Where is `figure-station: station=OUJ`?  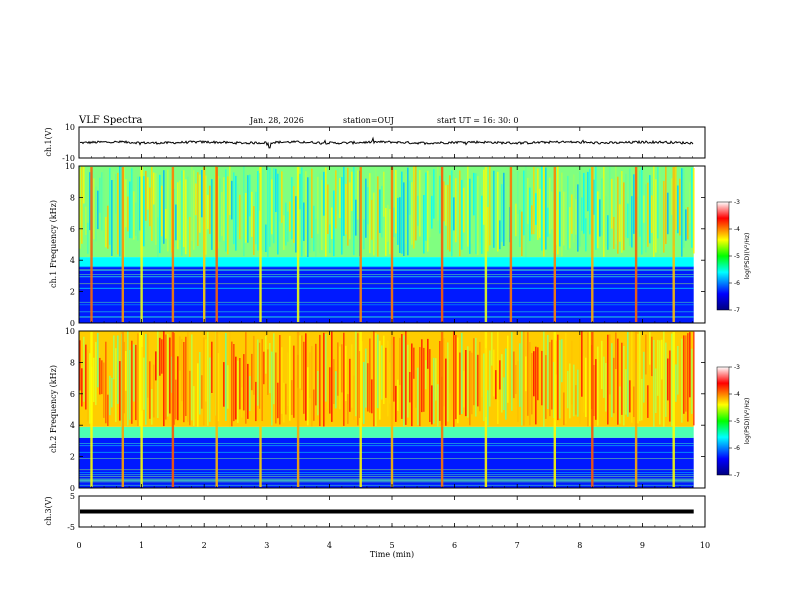 figure-station: station=OUJ is located at coordinates (368, 120).